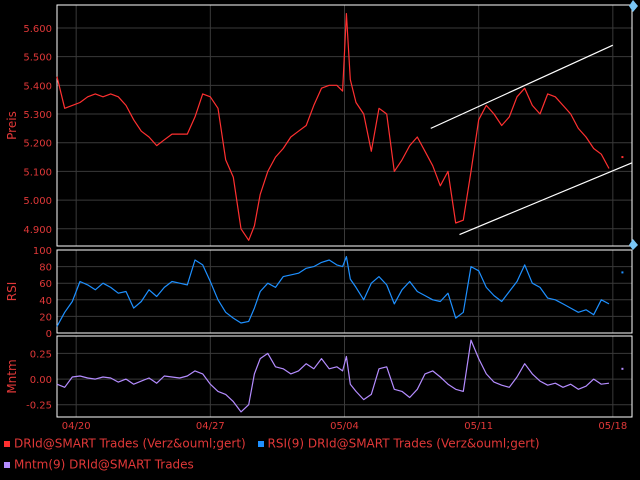  Describe the element at coordinates (37, 201) in the screenshot. I see `price-ytick-label: 5.000` at that location.